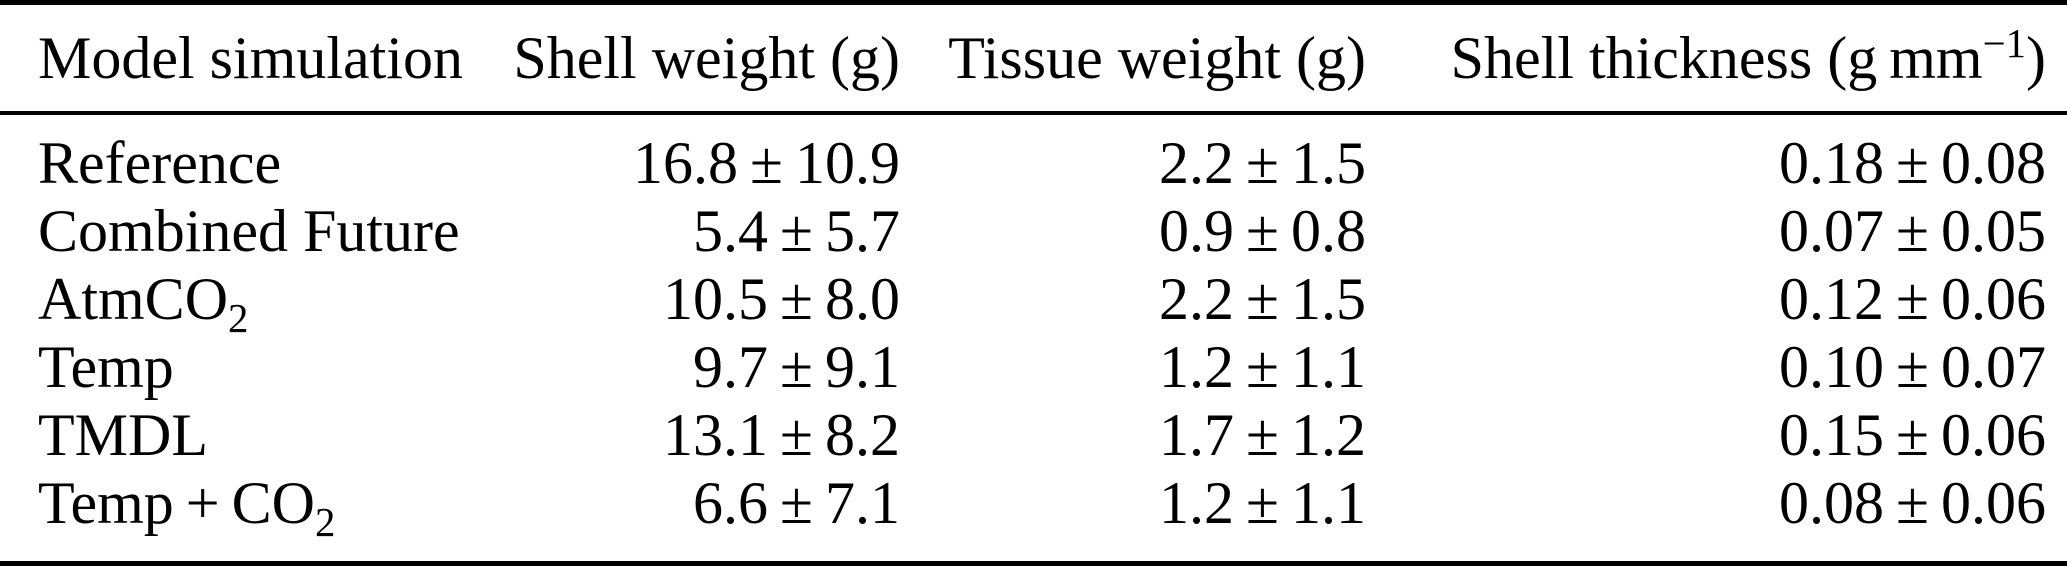 The image size is (2067, 575). Describe the element at coordinates (2036, 57) in the screenshot. I see `shell-thickness-unit-post: )` at that location.